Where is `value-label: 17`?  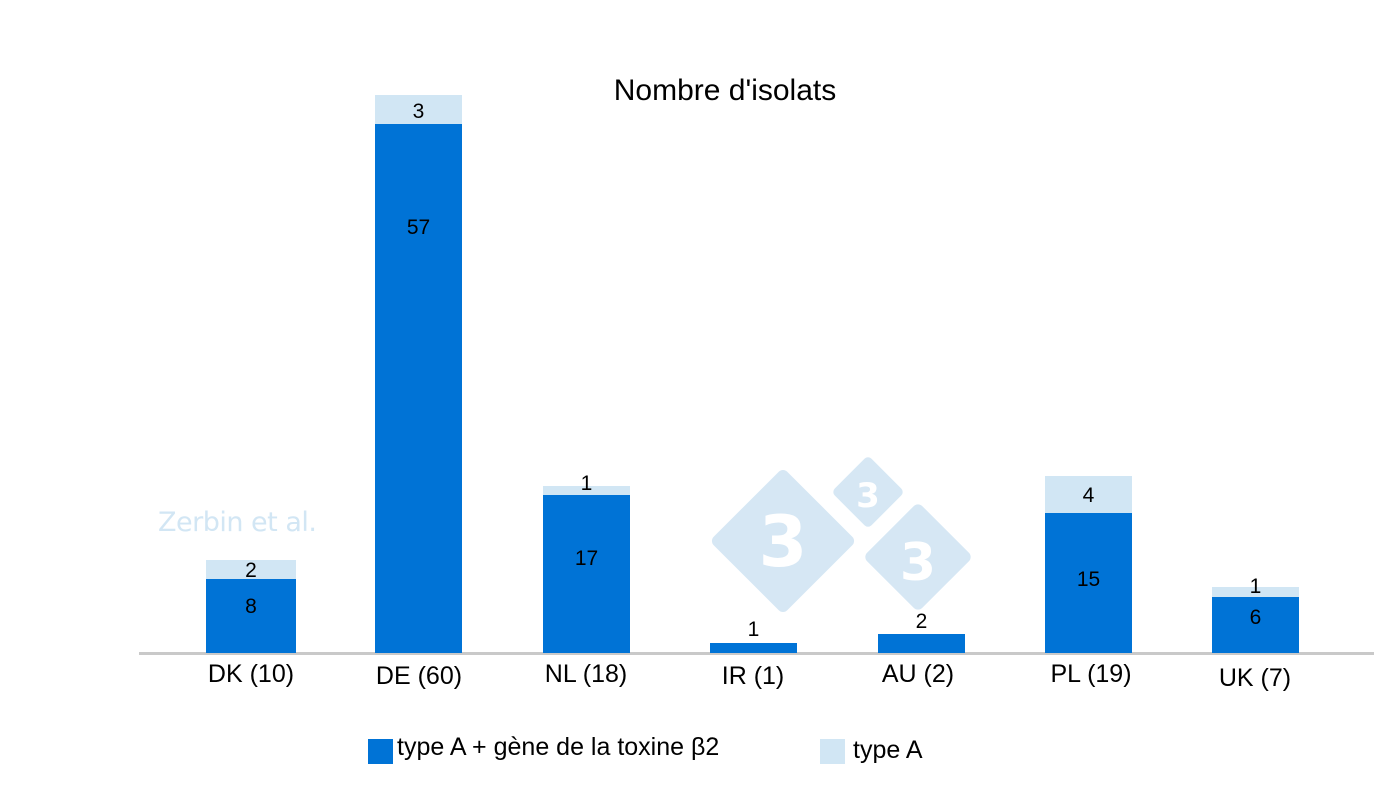 value-label: 17 is located at coordinates (586, 558).